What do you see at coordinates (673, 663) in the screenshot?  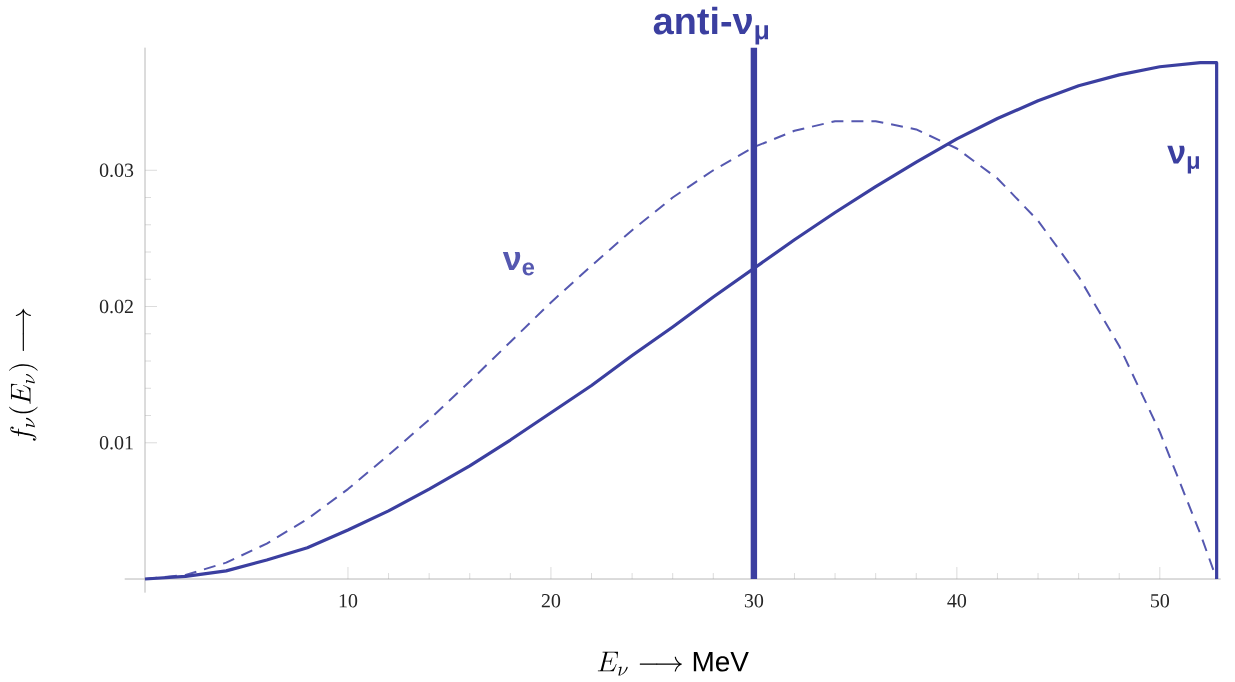 I see `x-axis-title: $E_\nu \longrightarrow \mathrm{MeV}$` at bounding box center [673, 663].